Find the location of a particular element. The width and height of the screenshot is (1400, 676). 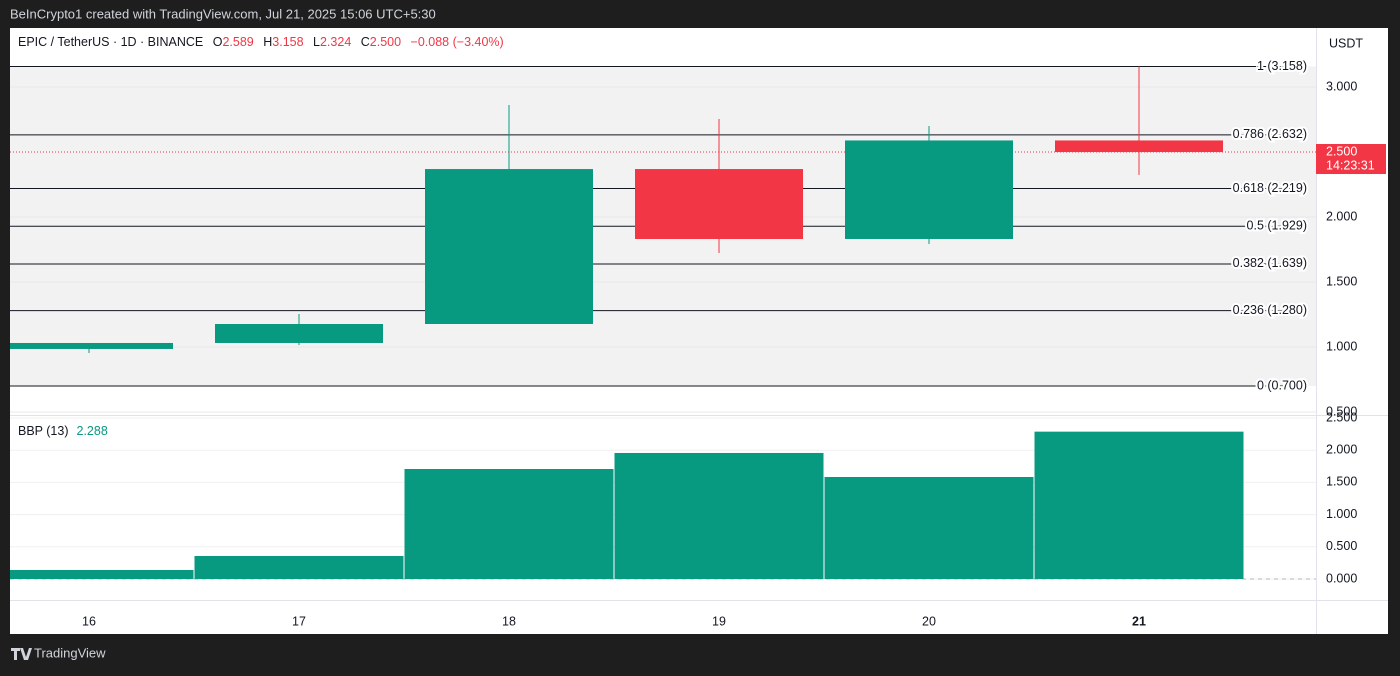

price-tag is located at coordinates (1351, 159).